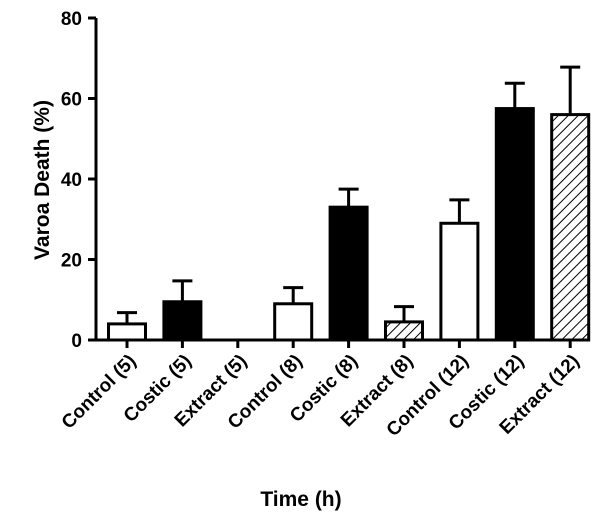 Image resolution: width=606 pixels, height=518 pixels. I want to click on y-tick-label-80: 80, so click(71, 19).